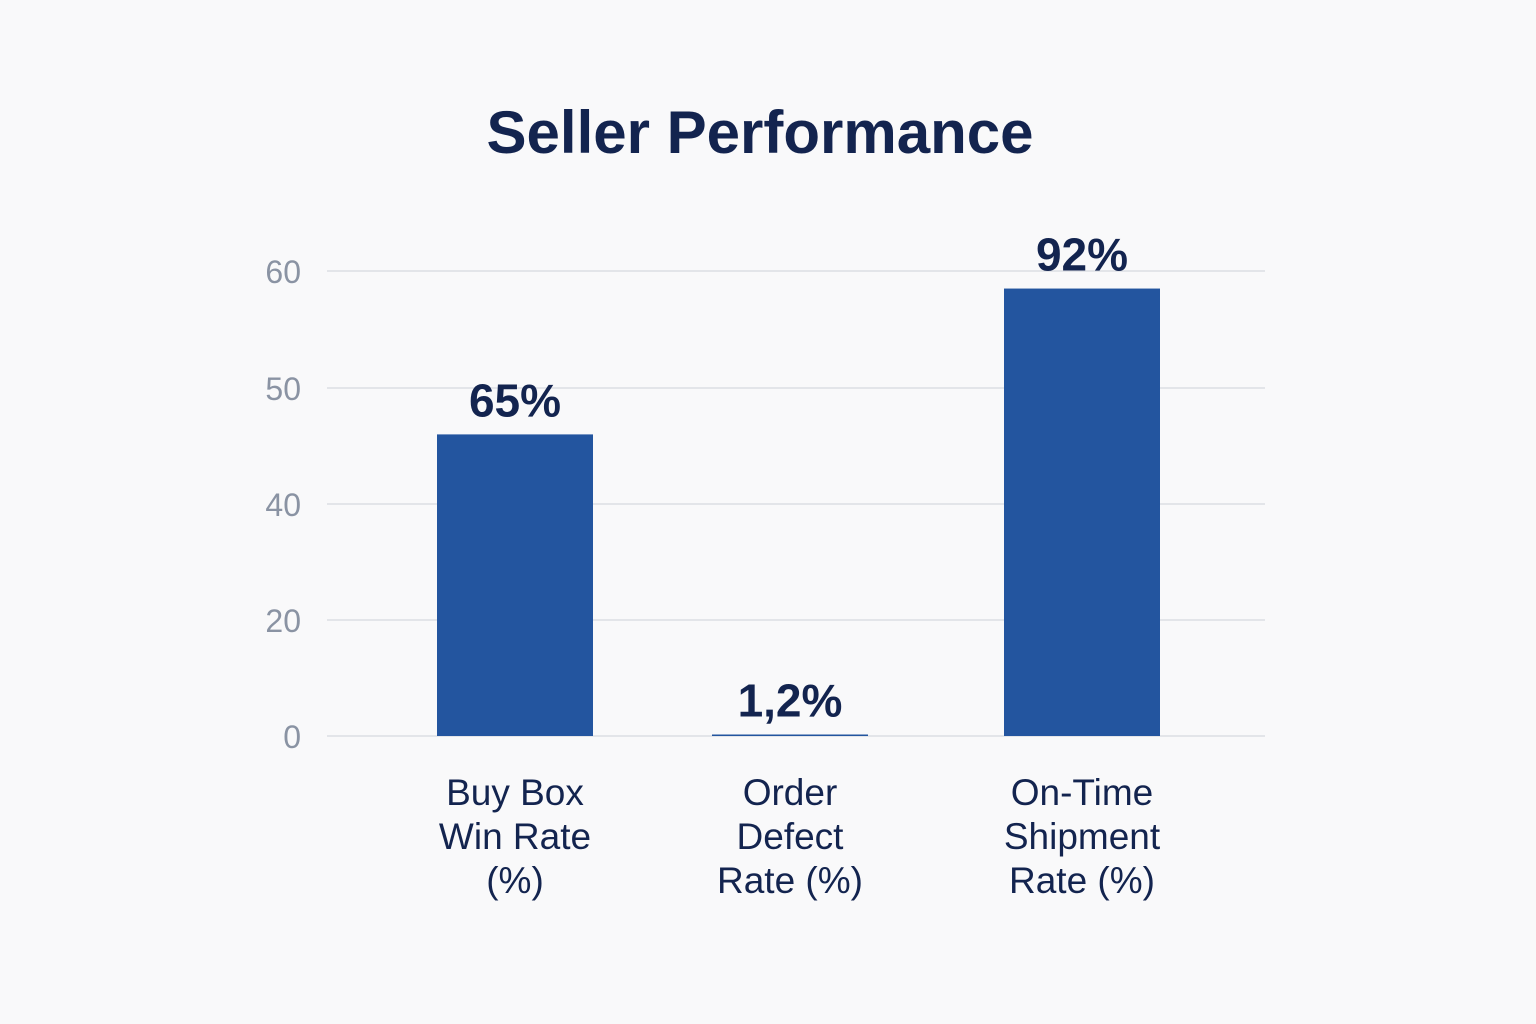  I want to click on y-axis-ticks: 0 20 40 50 60, so click(283, 504).